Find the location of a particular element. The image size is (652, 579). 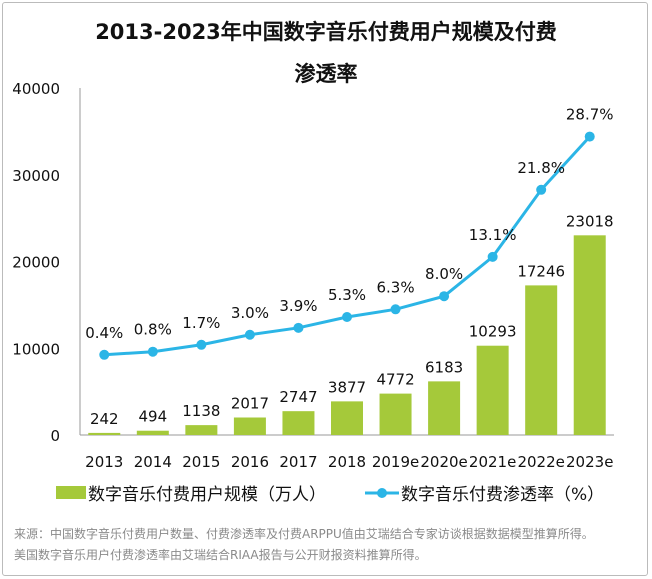

footer-source-line2: 美国数字音乐用户付费渗透率由艾瑞结合RIAA报告与公开财报资料推算所得。 is located at coordinates (220, 555).